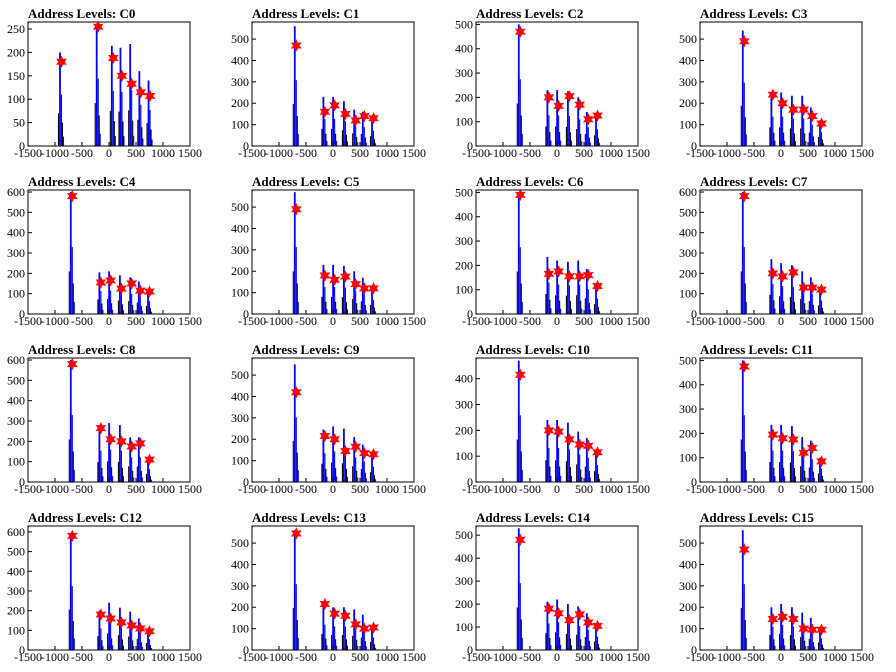  Describe the element at coordinates (16, 76) in the screenshot. I see `y-tick-label: 150` at that location.